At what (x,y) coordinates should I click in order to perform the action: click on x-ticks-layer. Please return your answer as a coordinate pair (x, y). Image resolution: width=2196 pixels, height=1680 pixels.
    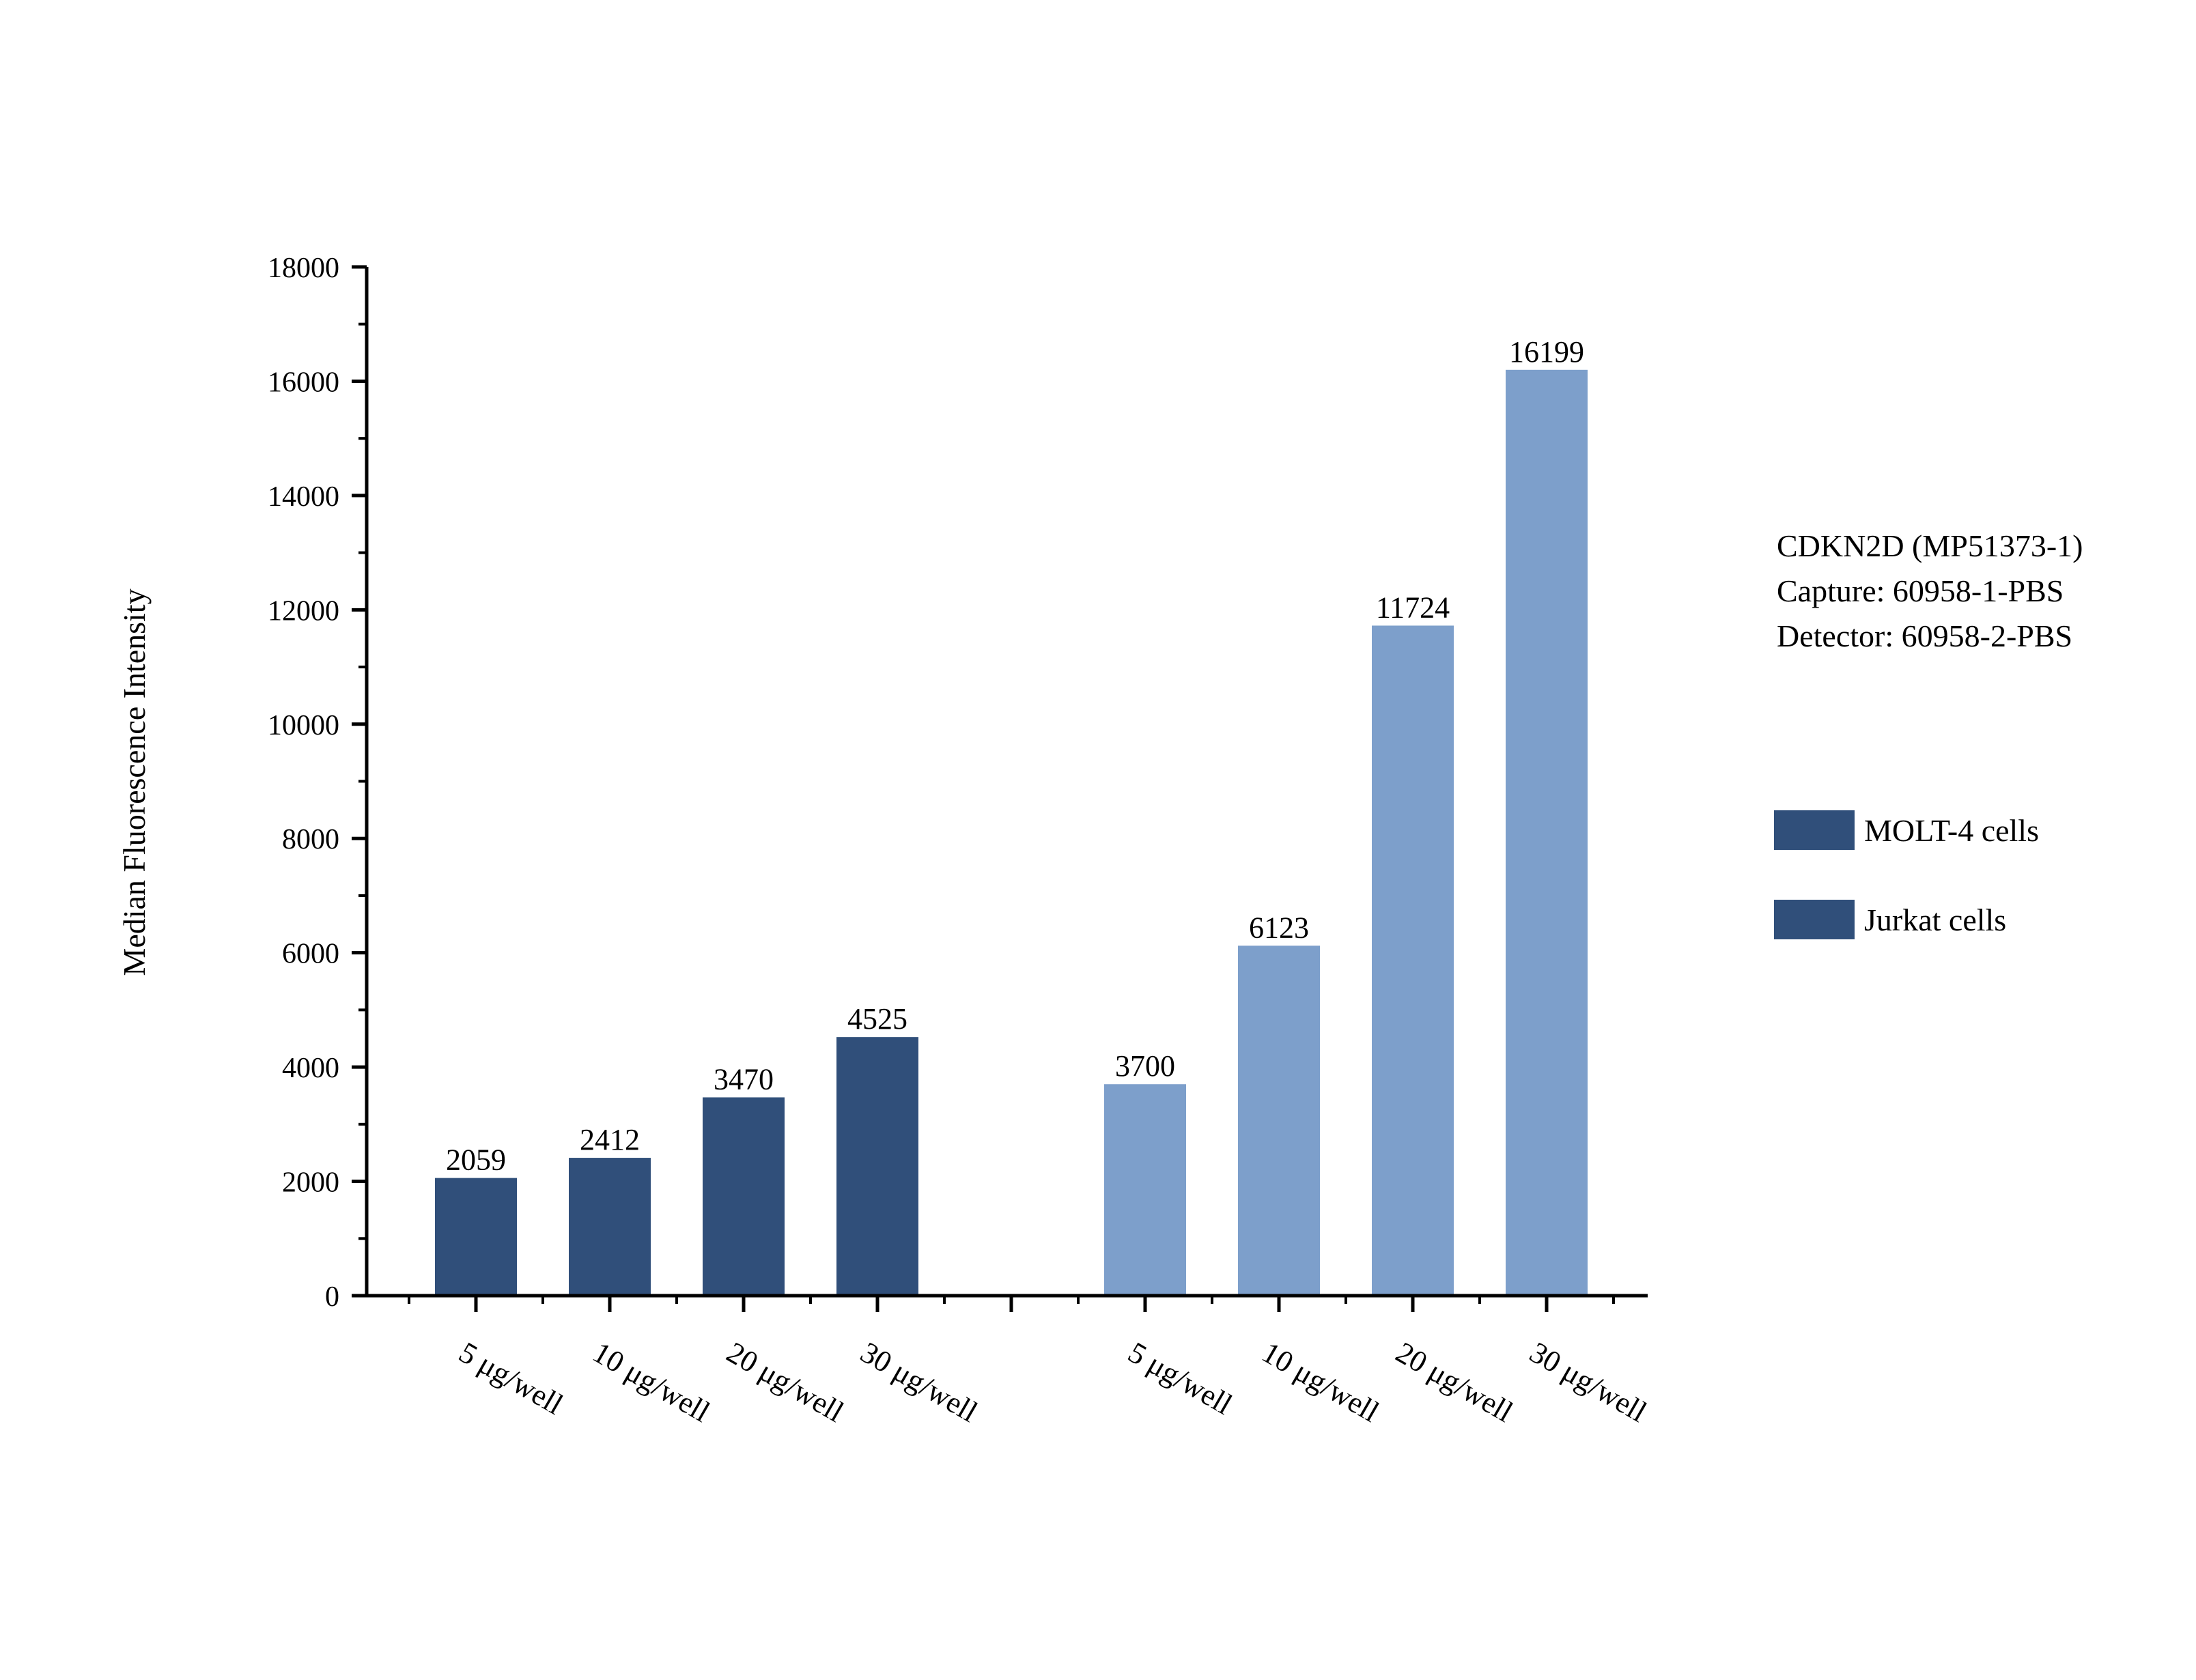
    Looking at the image, I should click on (1012, 1304).